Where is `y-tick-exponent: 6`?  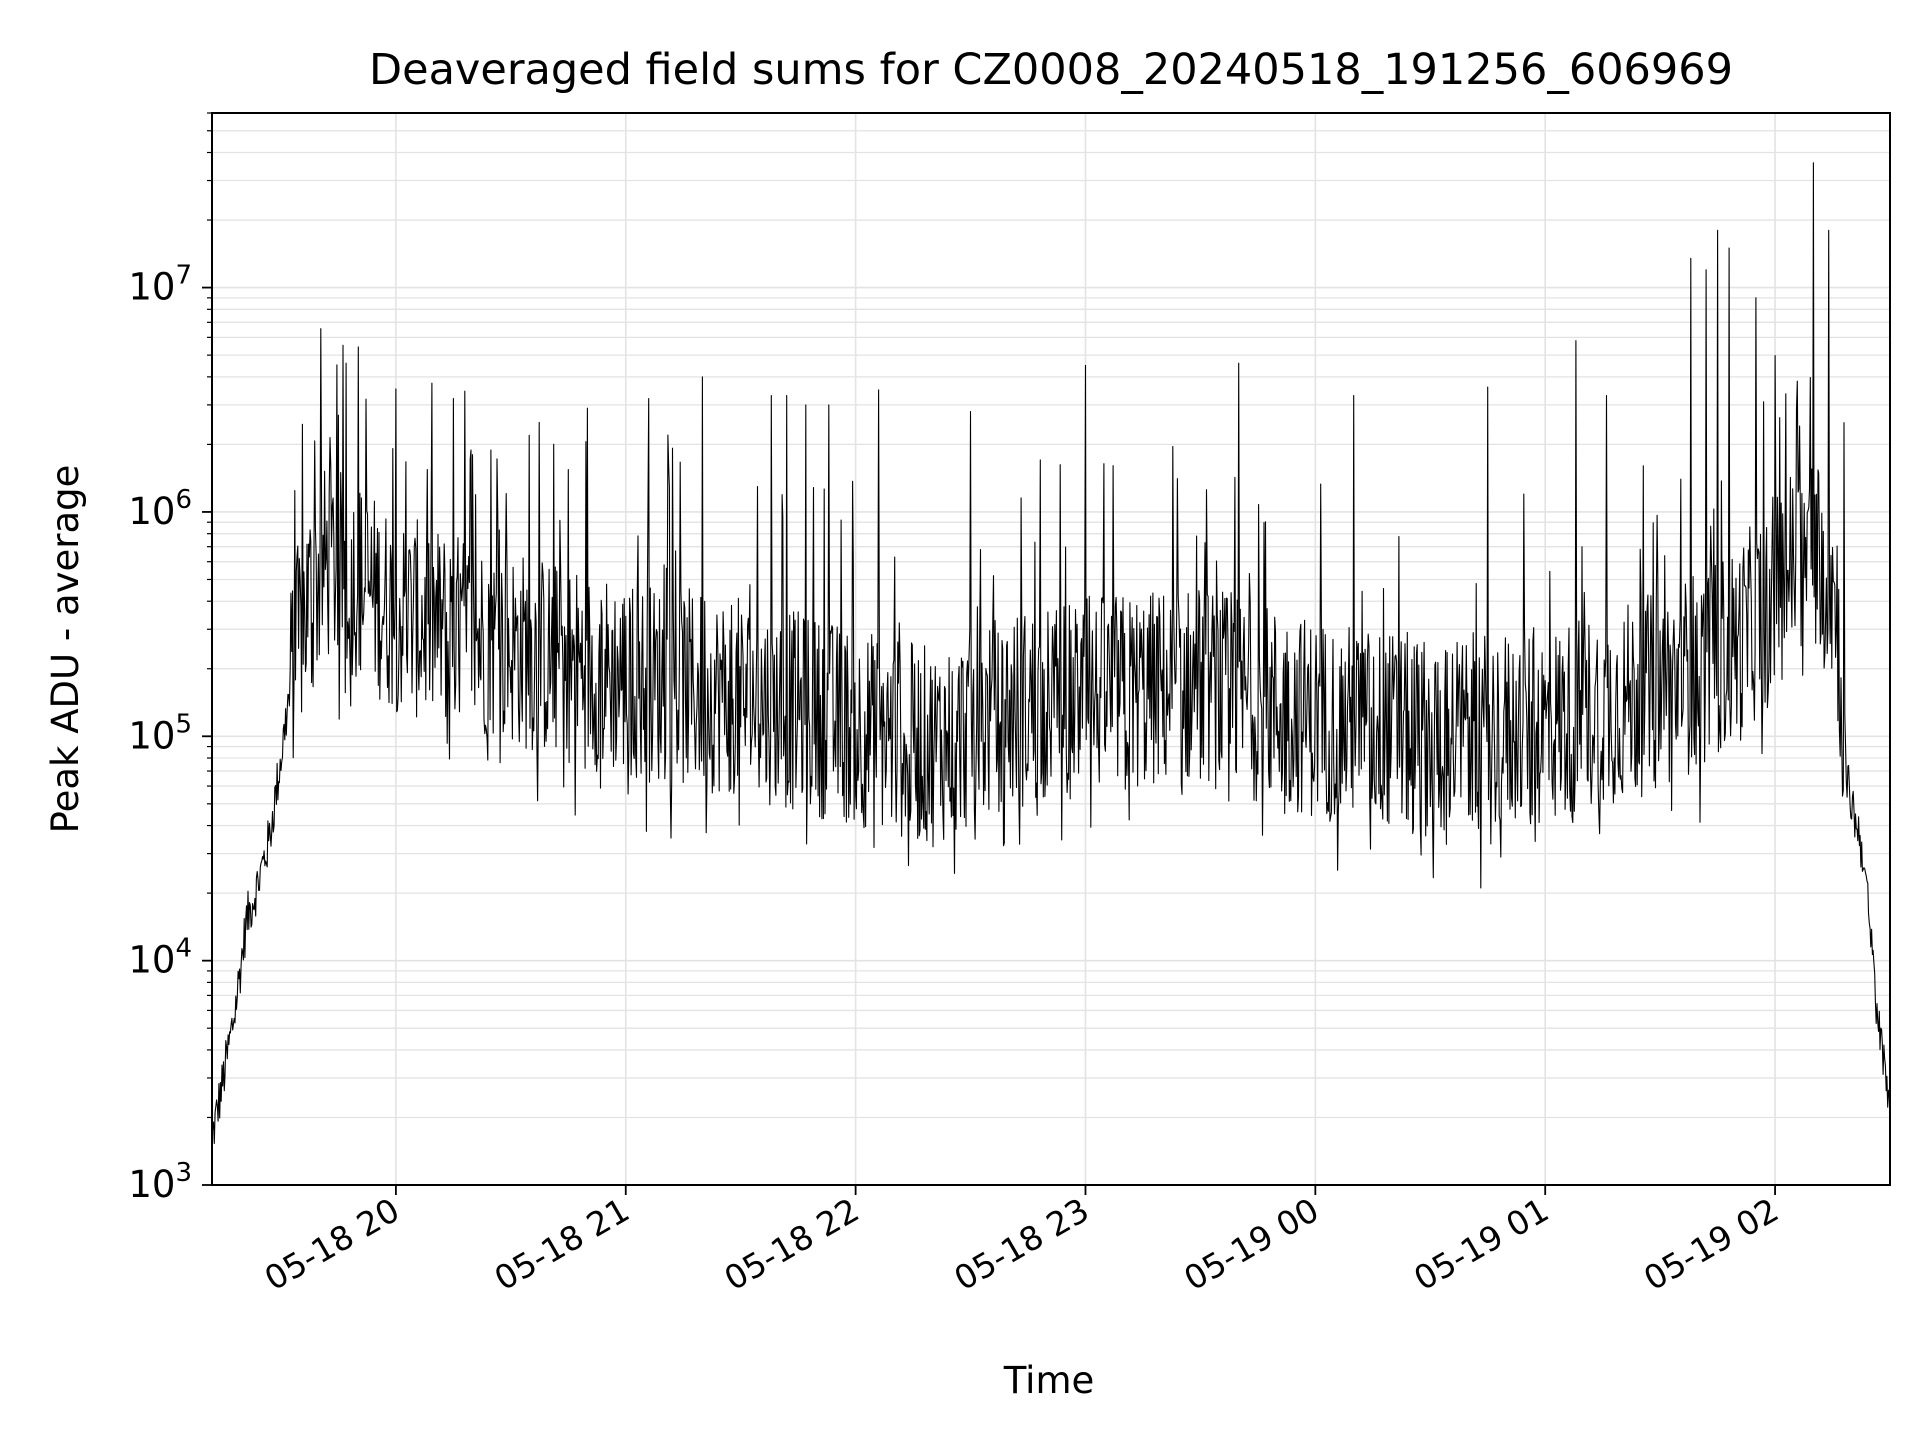 y-tick-exponent: 6 is located at coordinates (183, 500).